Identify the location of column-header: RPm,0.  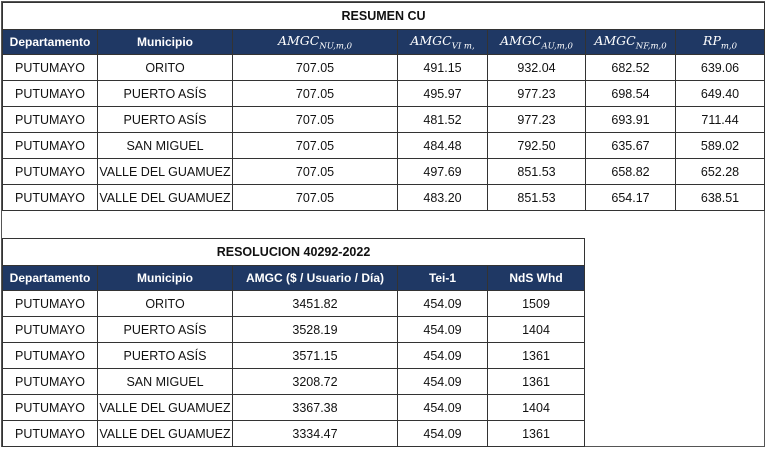
(720, 42).